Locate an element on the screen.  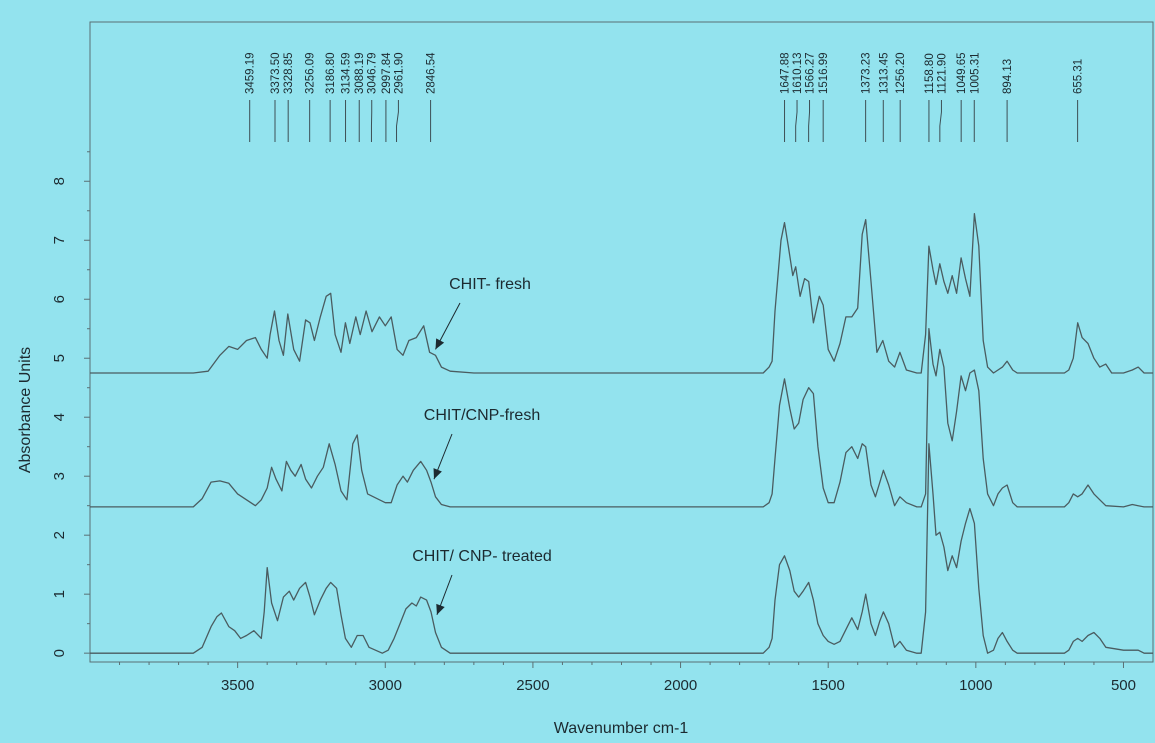
peak-label-18: 1158.80 is located at coordinates (930, 73).